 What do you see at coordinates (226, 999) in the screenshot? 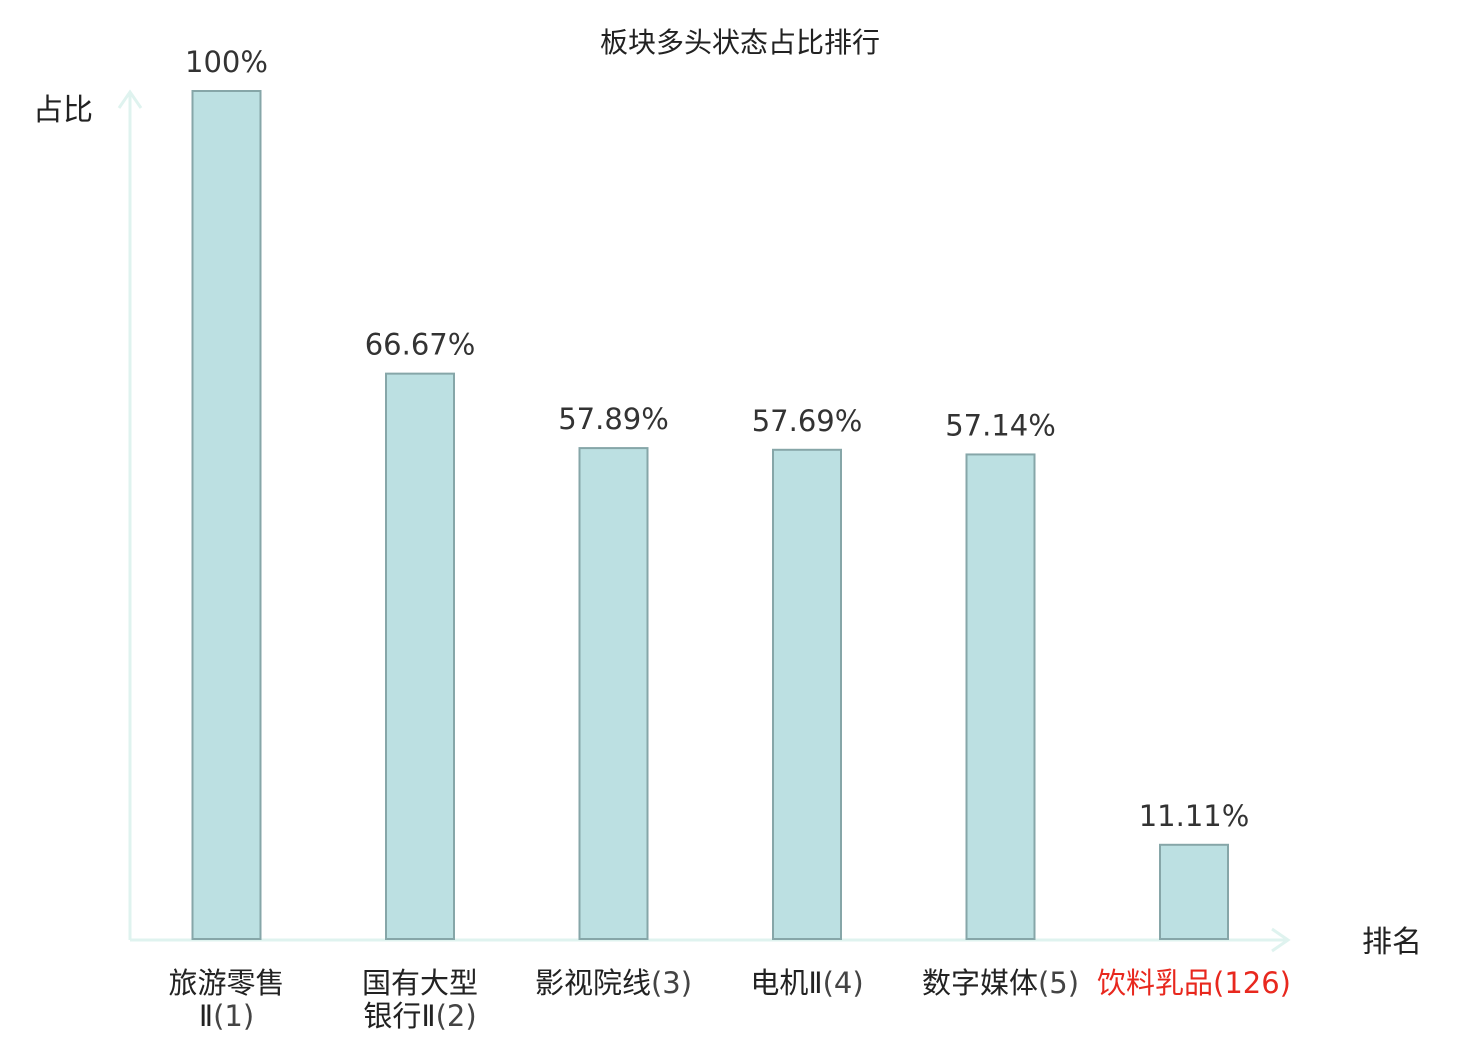
I see `category-label-1: 旅游零售 Ⅱ(1)` at bounding box center [226, 999].